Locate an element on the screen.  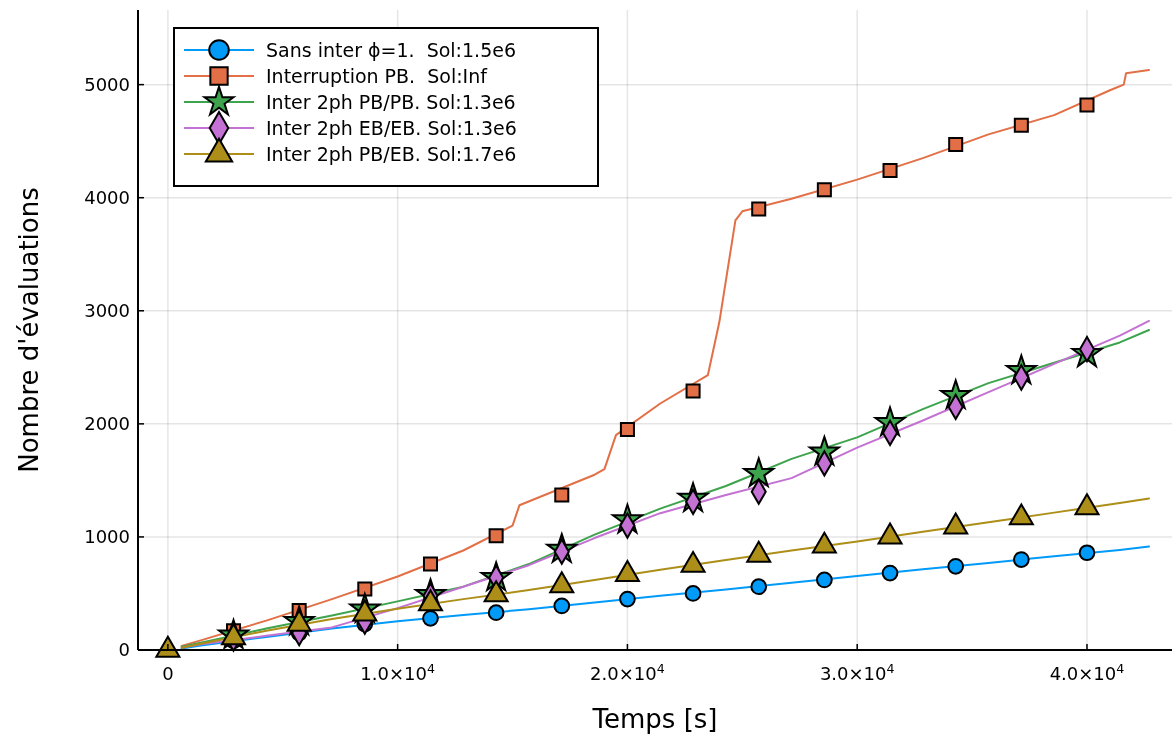
x-tick-label: 2.0×10$^{4}$ is located at coordinates (627, 672).